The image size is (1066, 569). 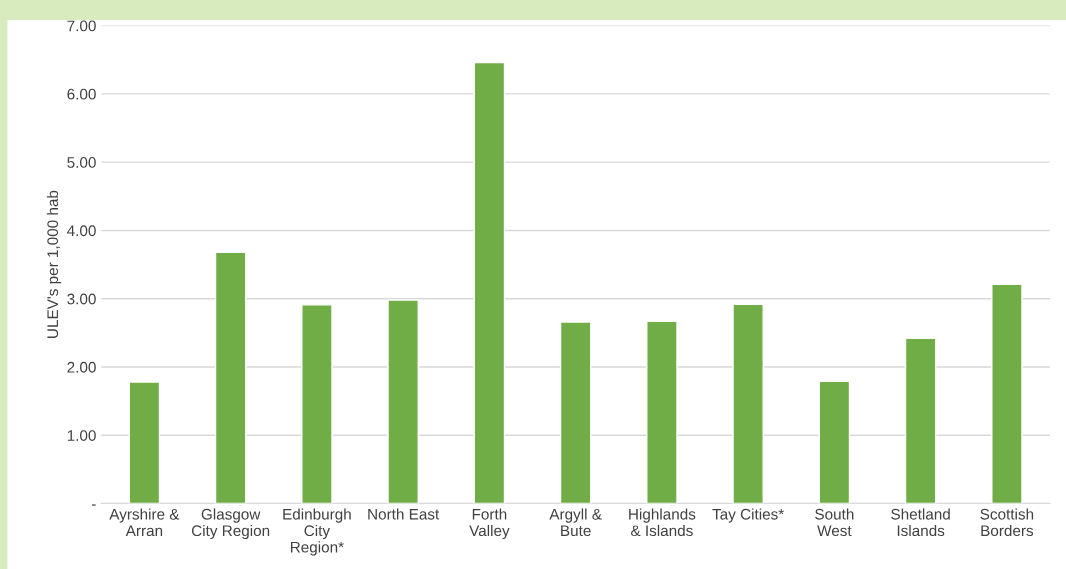 I want to click on x-tick-label: South West, so click(x=834, y=522).